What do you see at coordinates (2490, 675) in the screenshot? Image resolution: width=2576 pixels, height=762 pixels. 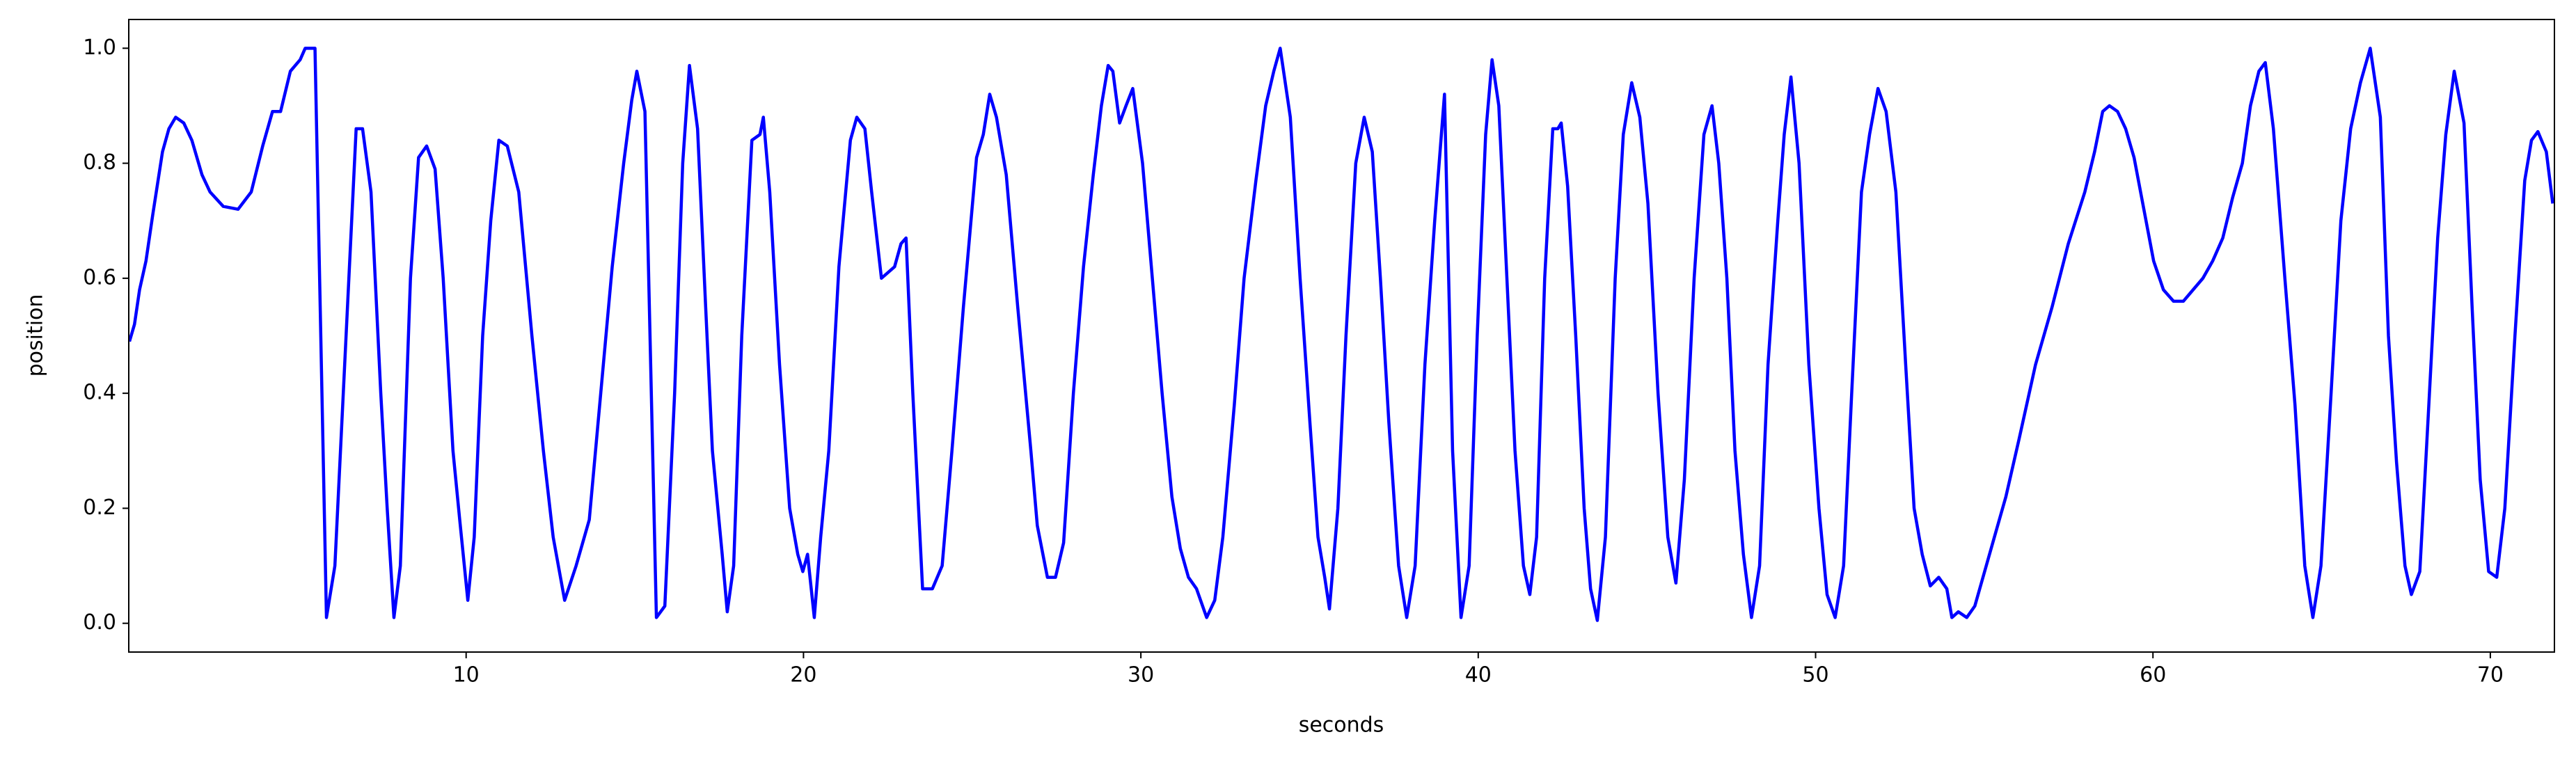 I see `x-tick-label: 70` at bounding box center [2490, 675].